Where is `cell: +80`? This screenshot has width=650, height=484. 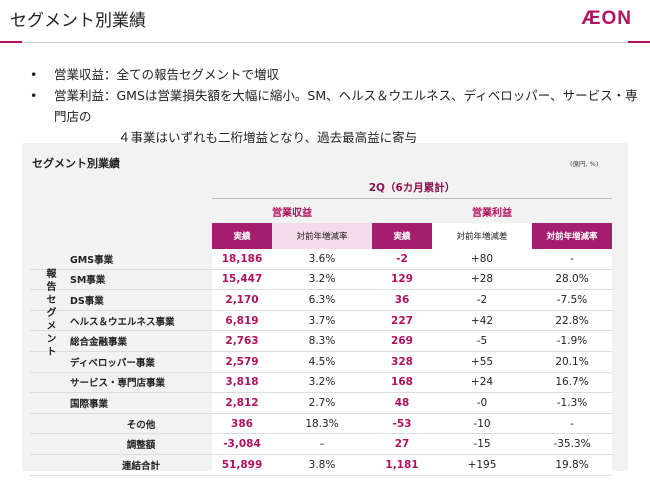
cell: +80 is located at coordinates (482, 259).